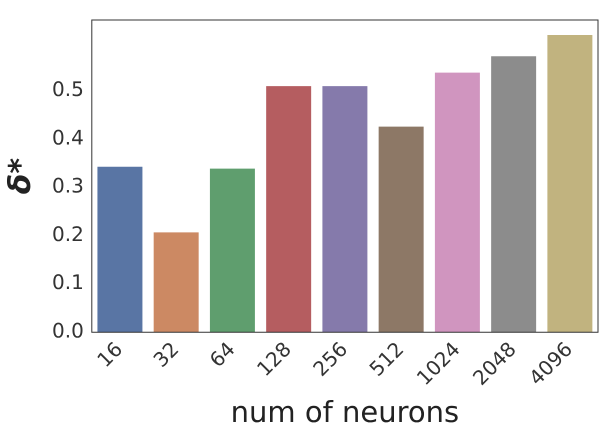  Describe the element at coordinates (386, 358) in the screenshot. I see `x-tick-label: 512` at that location.